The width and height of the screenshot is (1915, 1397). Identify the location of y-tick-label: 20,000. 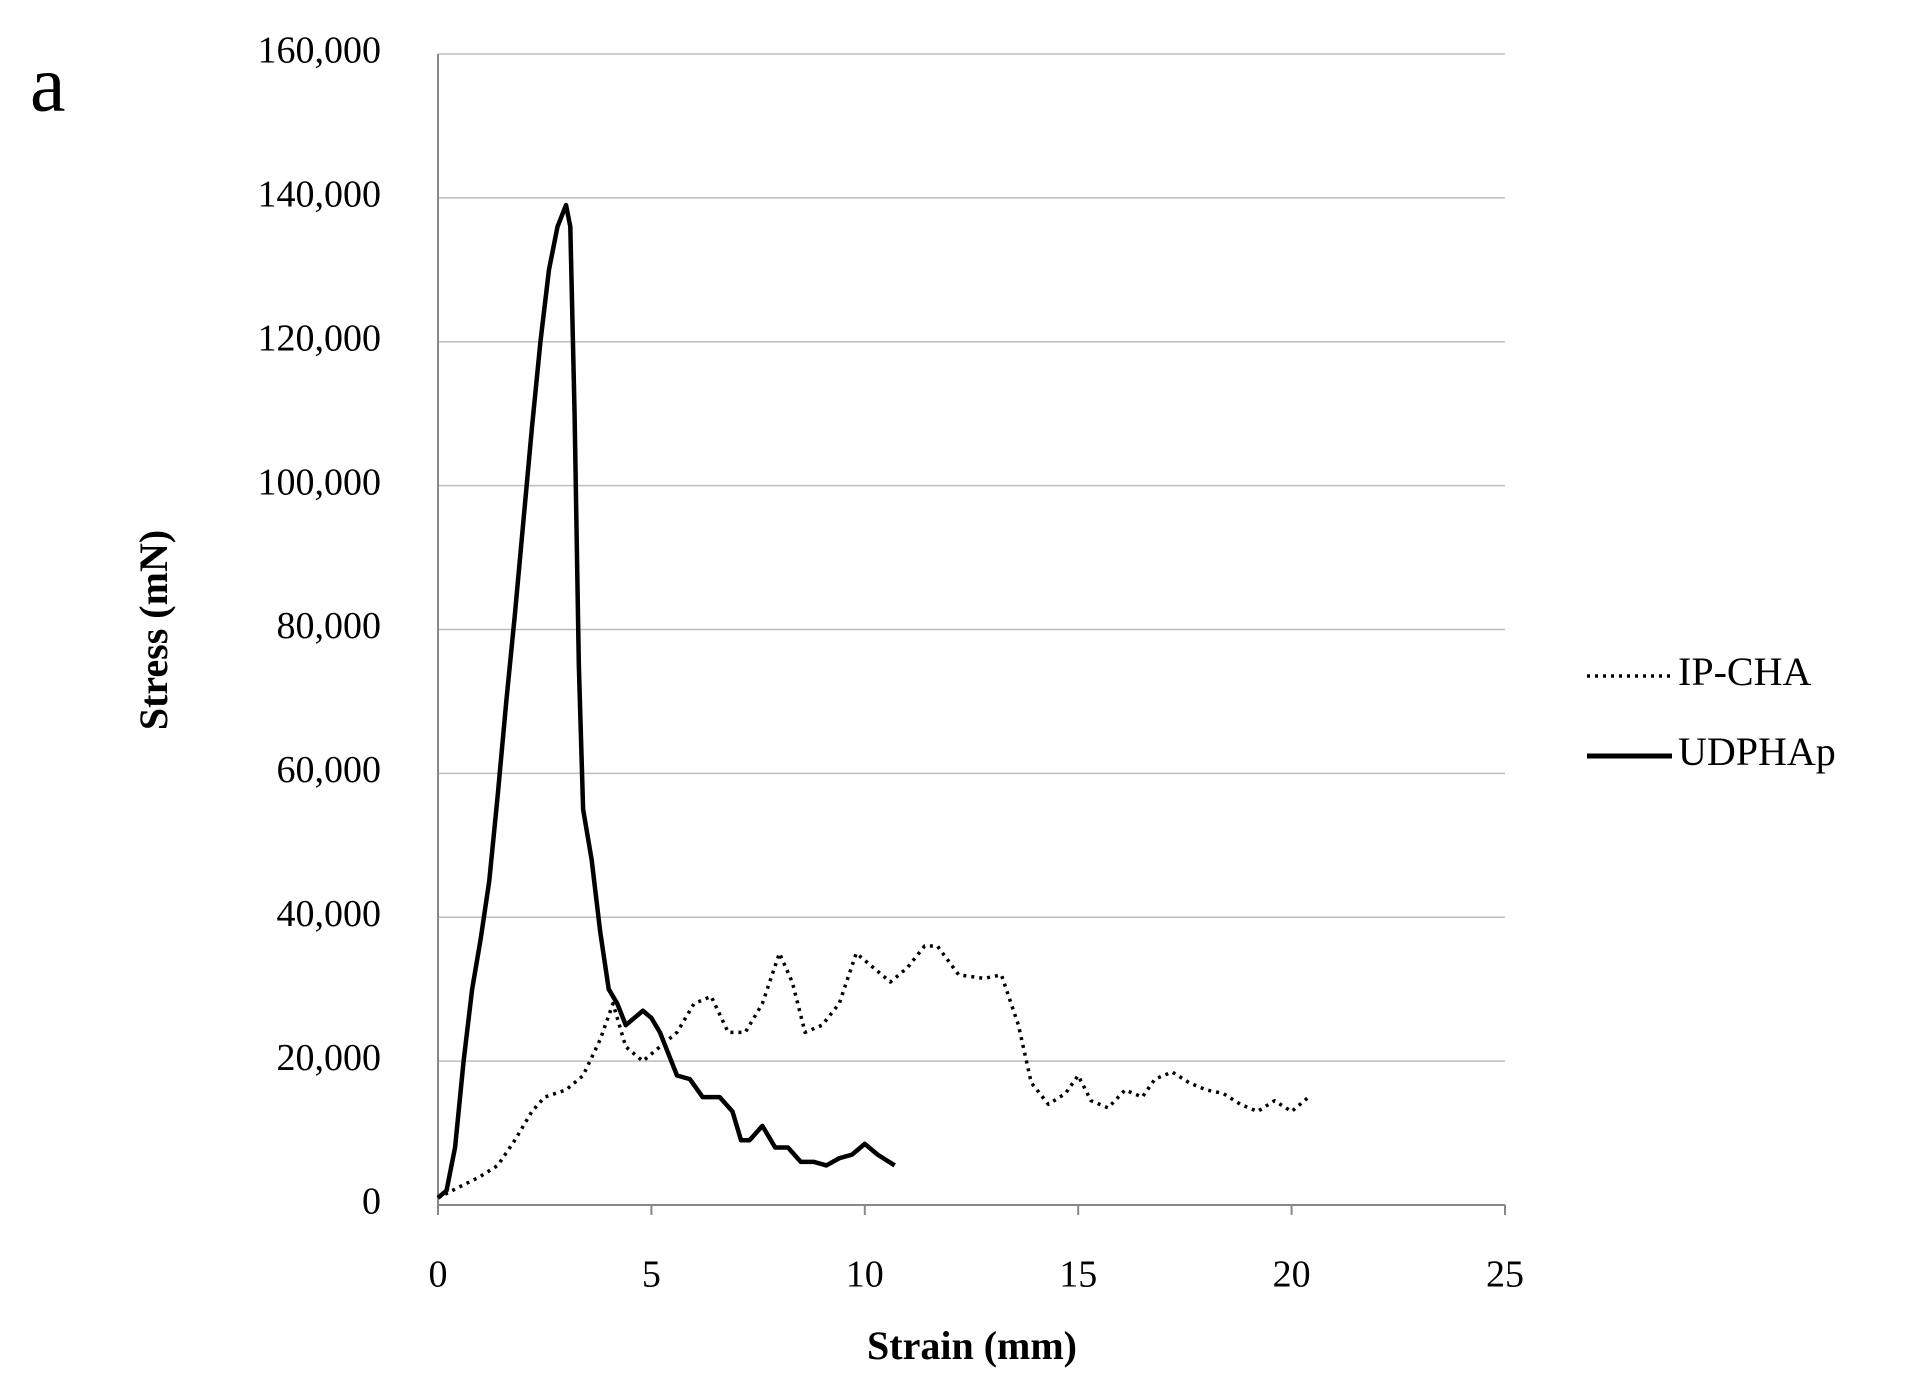
(329, 1058).